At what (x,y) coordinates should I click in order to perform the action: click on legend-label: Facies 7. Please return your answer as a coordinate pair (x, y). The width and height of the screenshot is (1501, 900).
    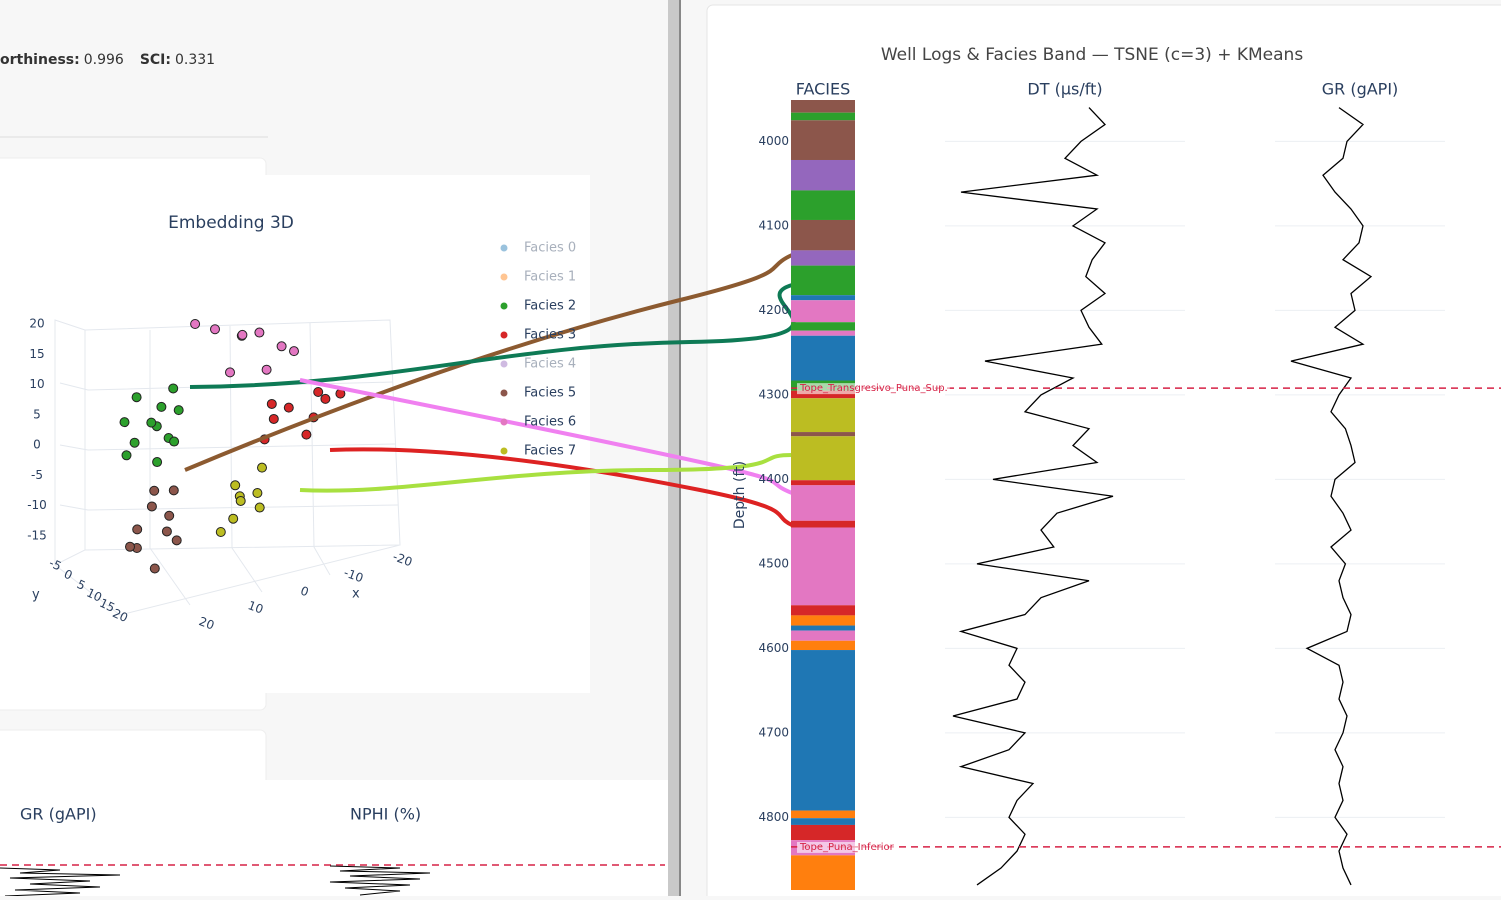
    Looking at the image, I should click on (550, 451).